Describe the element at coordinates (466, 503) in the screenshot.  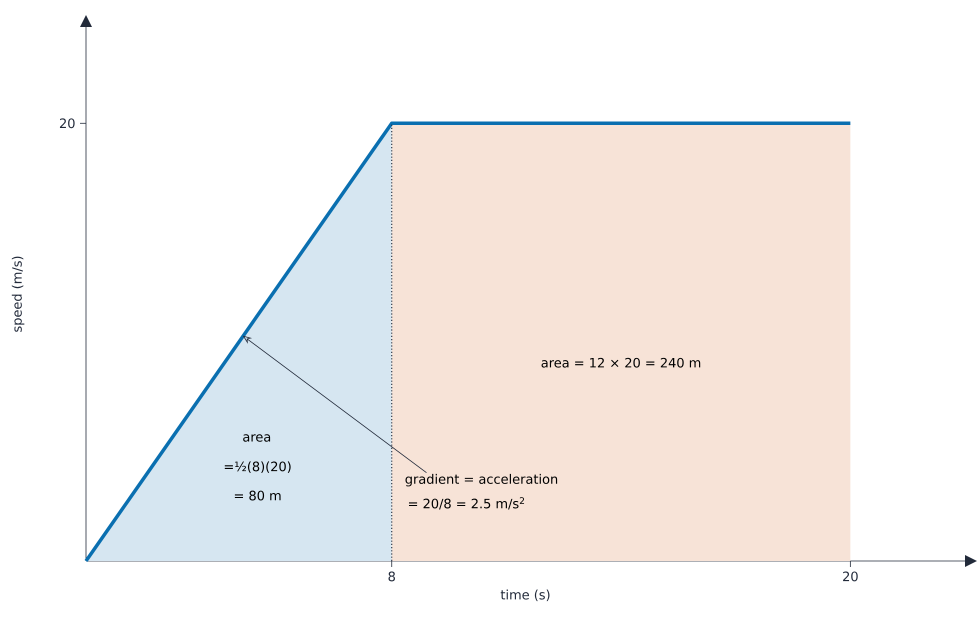
I see `annotation: = 20/8 = 2.5 m/s$^{2}$` at that location.